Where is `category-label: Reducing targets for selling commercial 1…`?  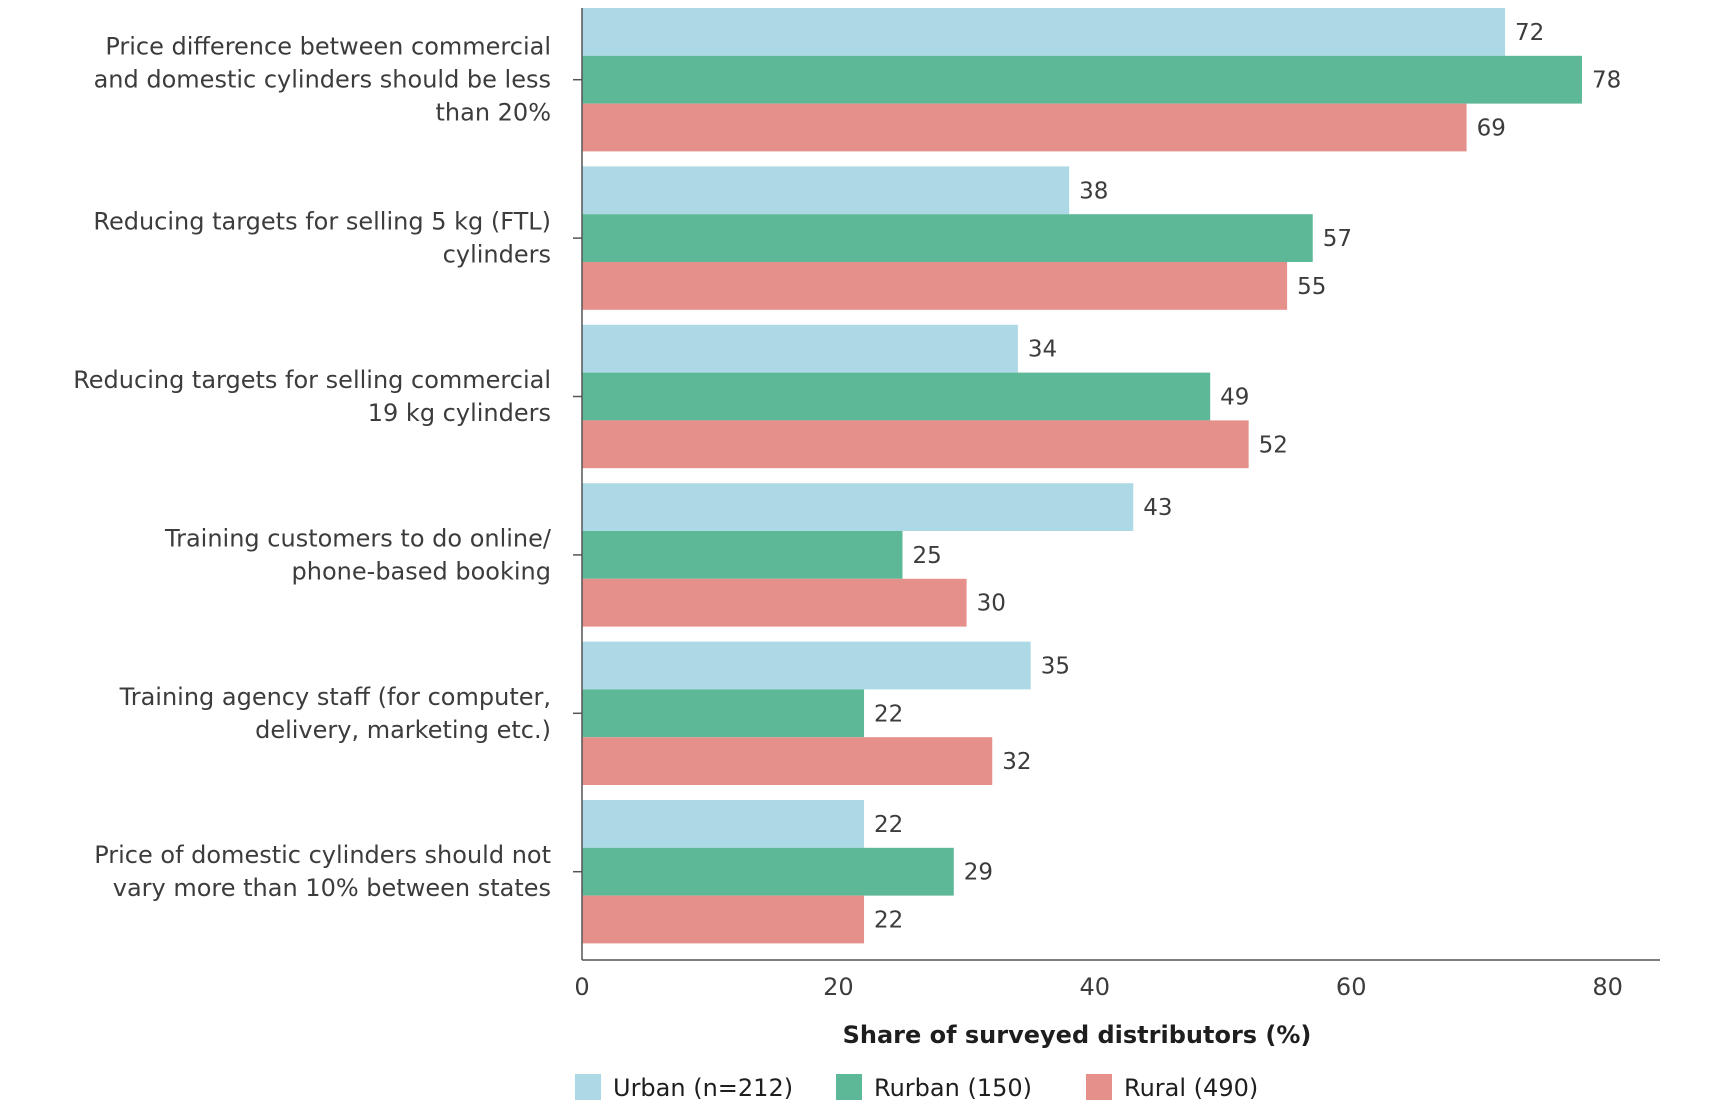 category-label: Reducing targets for selling commercial 1… is located at coordinates (312, 396).